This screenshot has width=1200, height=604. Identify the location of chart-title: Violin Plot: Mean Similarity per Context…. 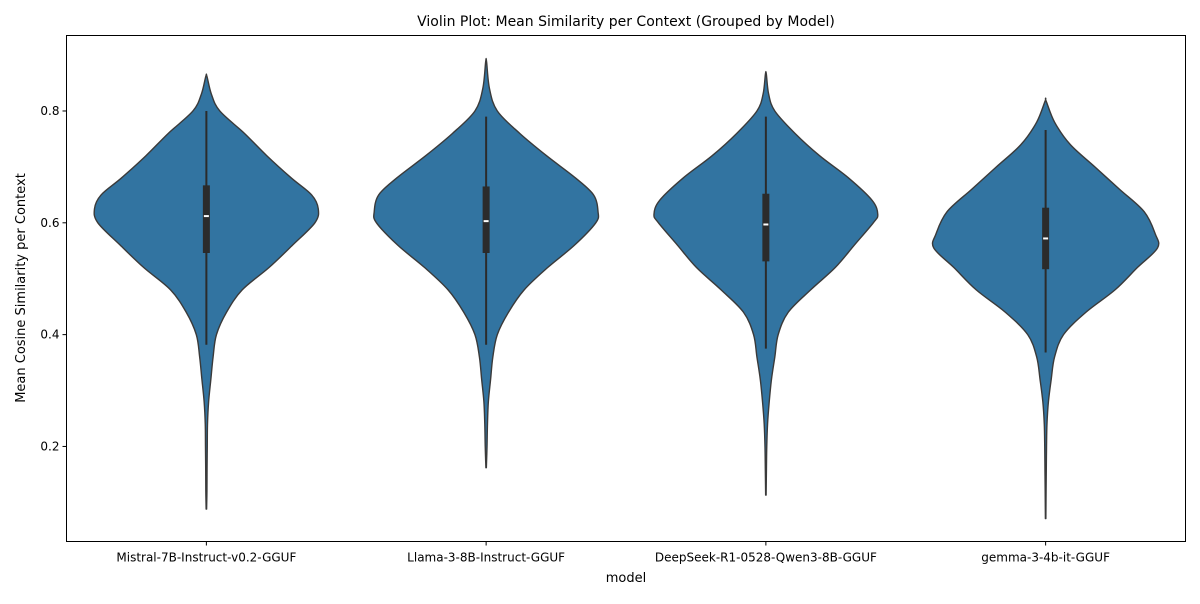
(626, 22).